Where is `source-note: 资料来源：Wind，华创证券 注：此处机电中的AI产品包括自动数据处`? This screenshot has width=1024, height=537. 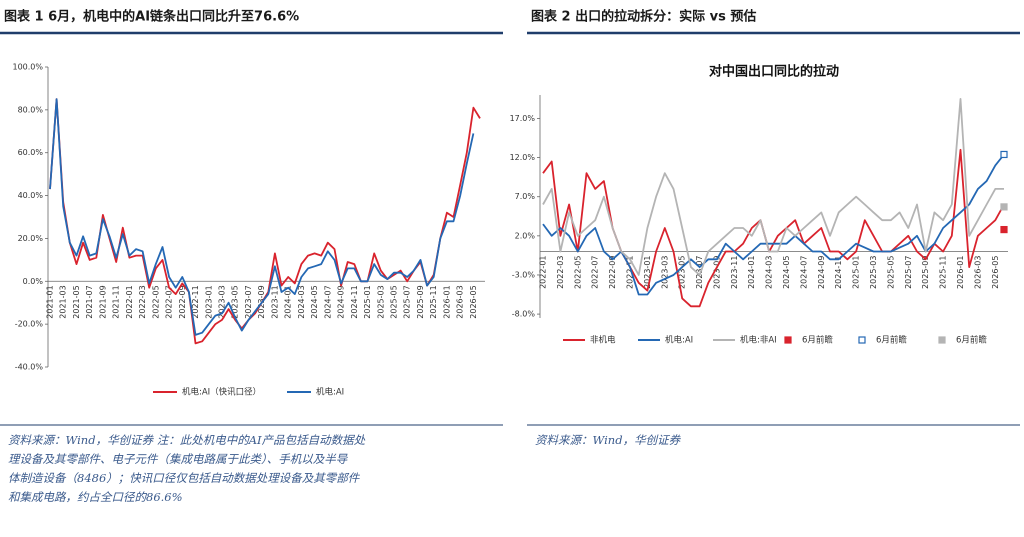 source-note: 资料来源：Wind，华创证券 注：此处机电中的AI产品包括自动数据处 is located at coordinates (187, 440).